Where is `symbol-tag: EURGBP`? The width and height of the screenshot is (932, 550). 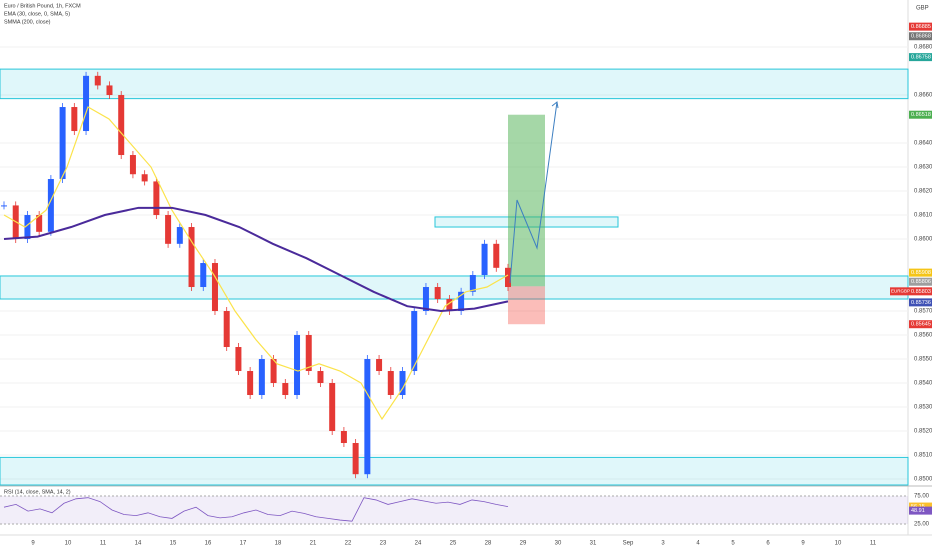 symbol-tag: EURGBP is located at coordinates (900, 291).